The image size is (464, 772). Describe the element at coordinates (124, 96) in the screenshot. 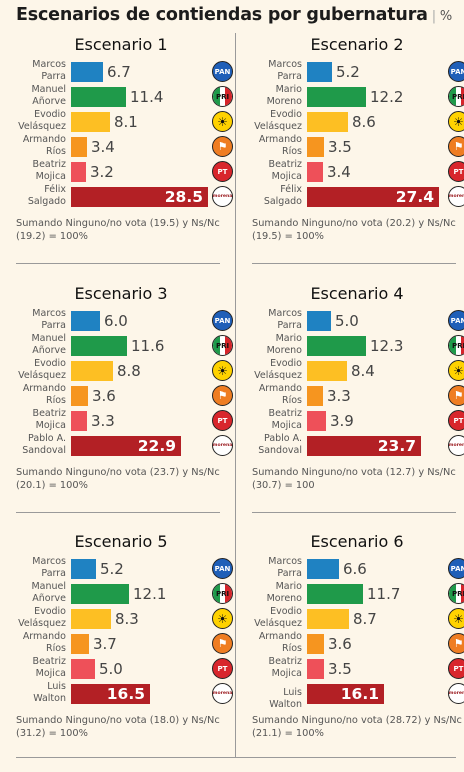

I see `bar-row: Manuel Añorve 11.4 PRI` at that location.